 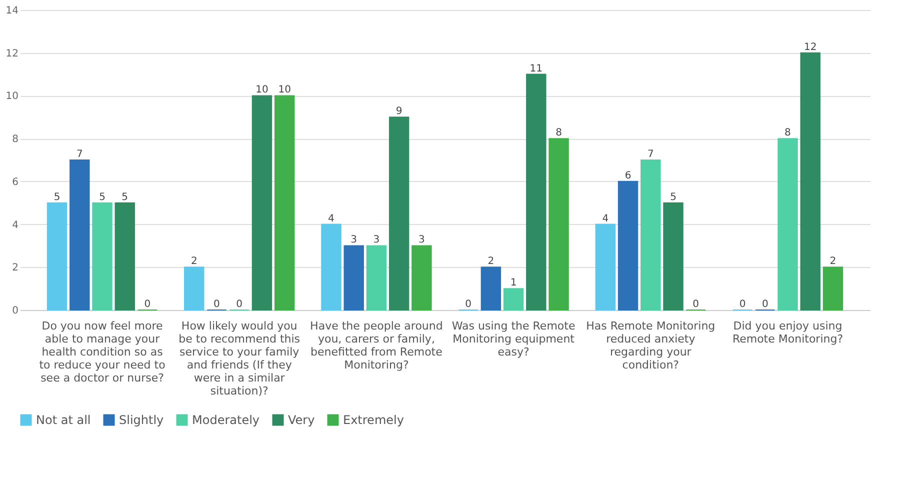 I want to click on y-tick-label: 2, so click(x=15, y=268).